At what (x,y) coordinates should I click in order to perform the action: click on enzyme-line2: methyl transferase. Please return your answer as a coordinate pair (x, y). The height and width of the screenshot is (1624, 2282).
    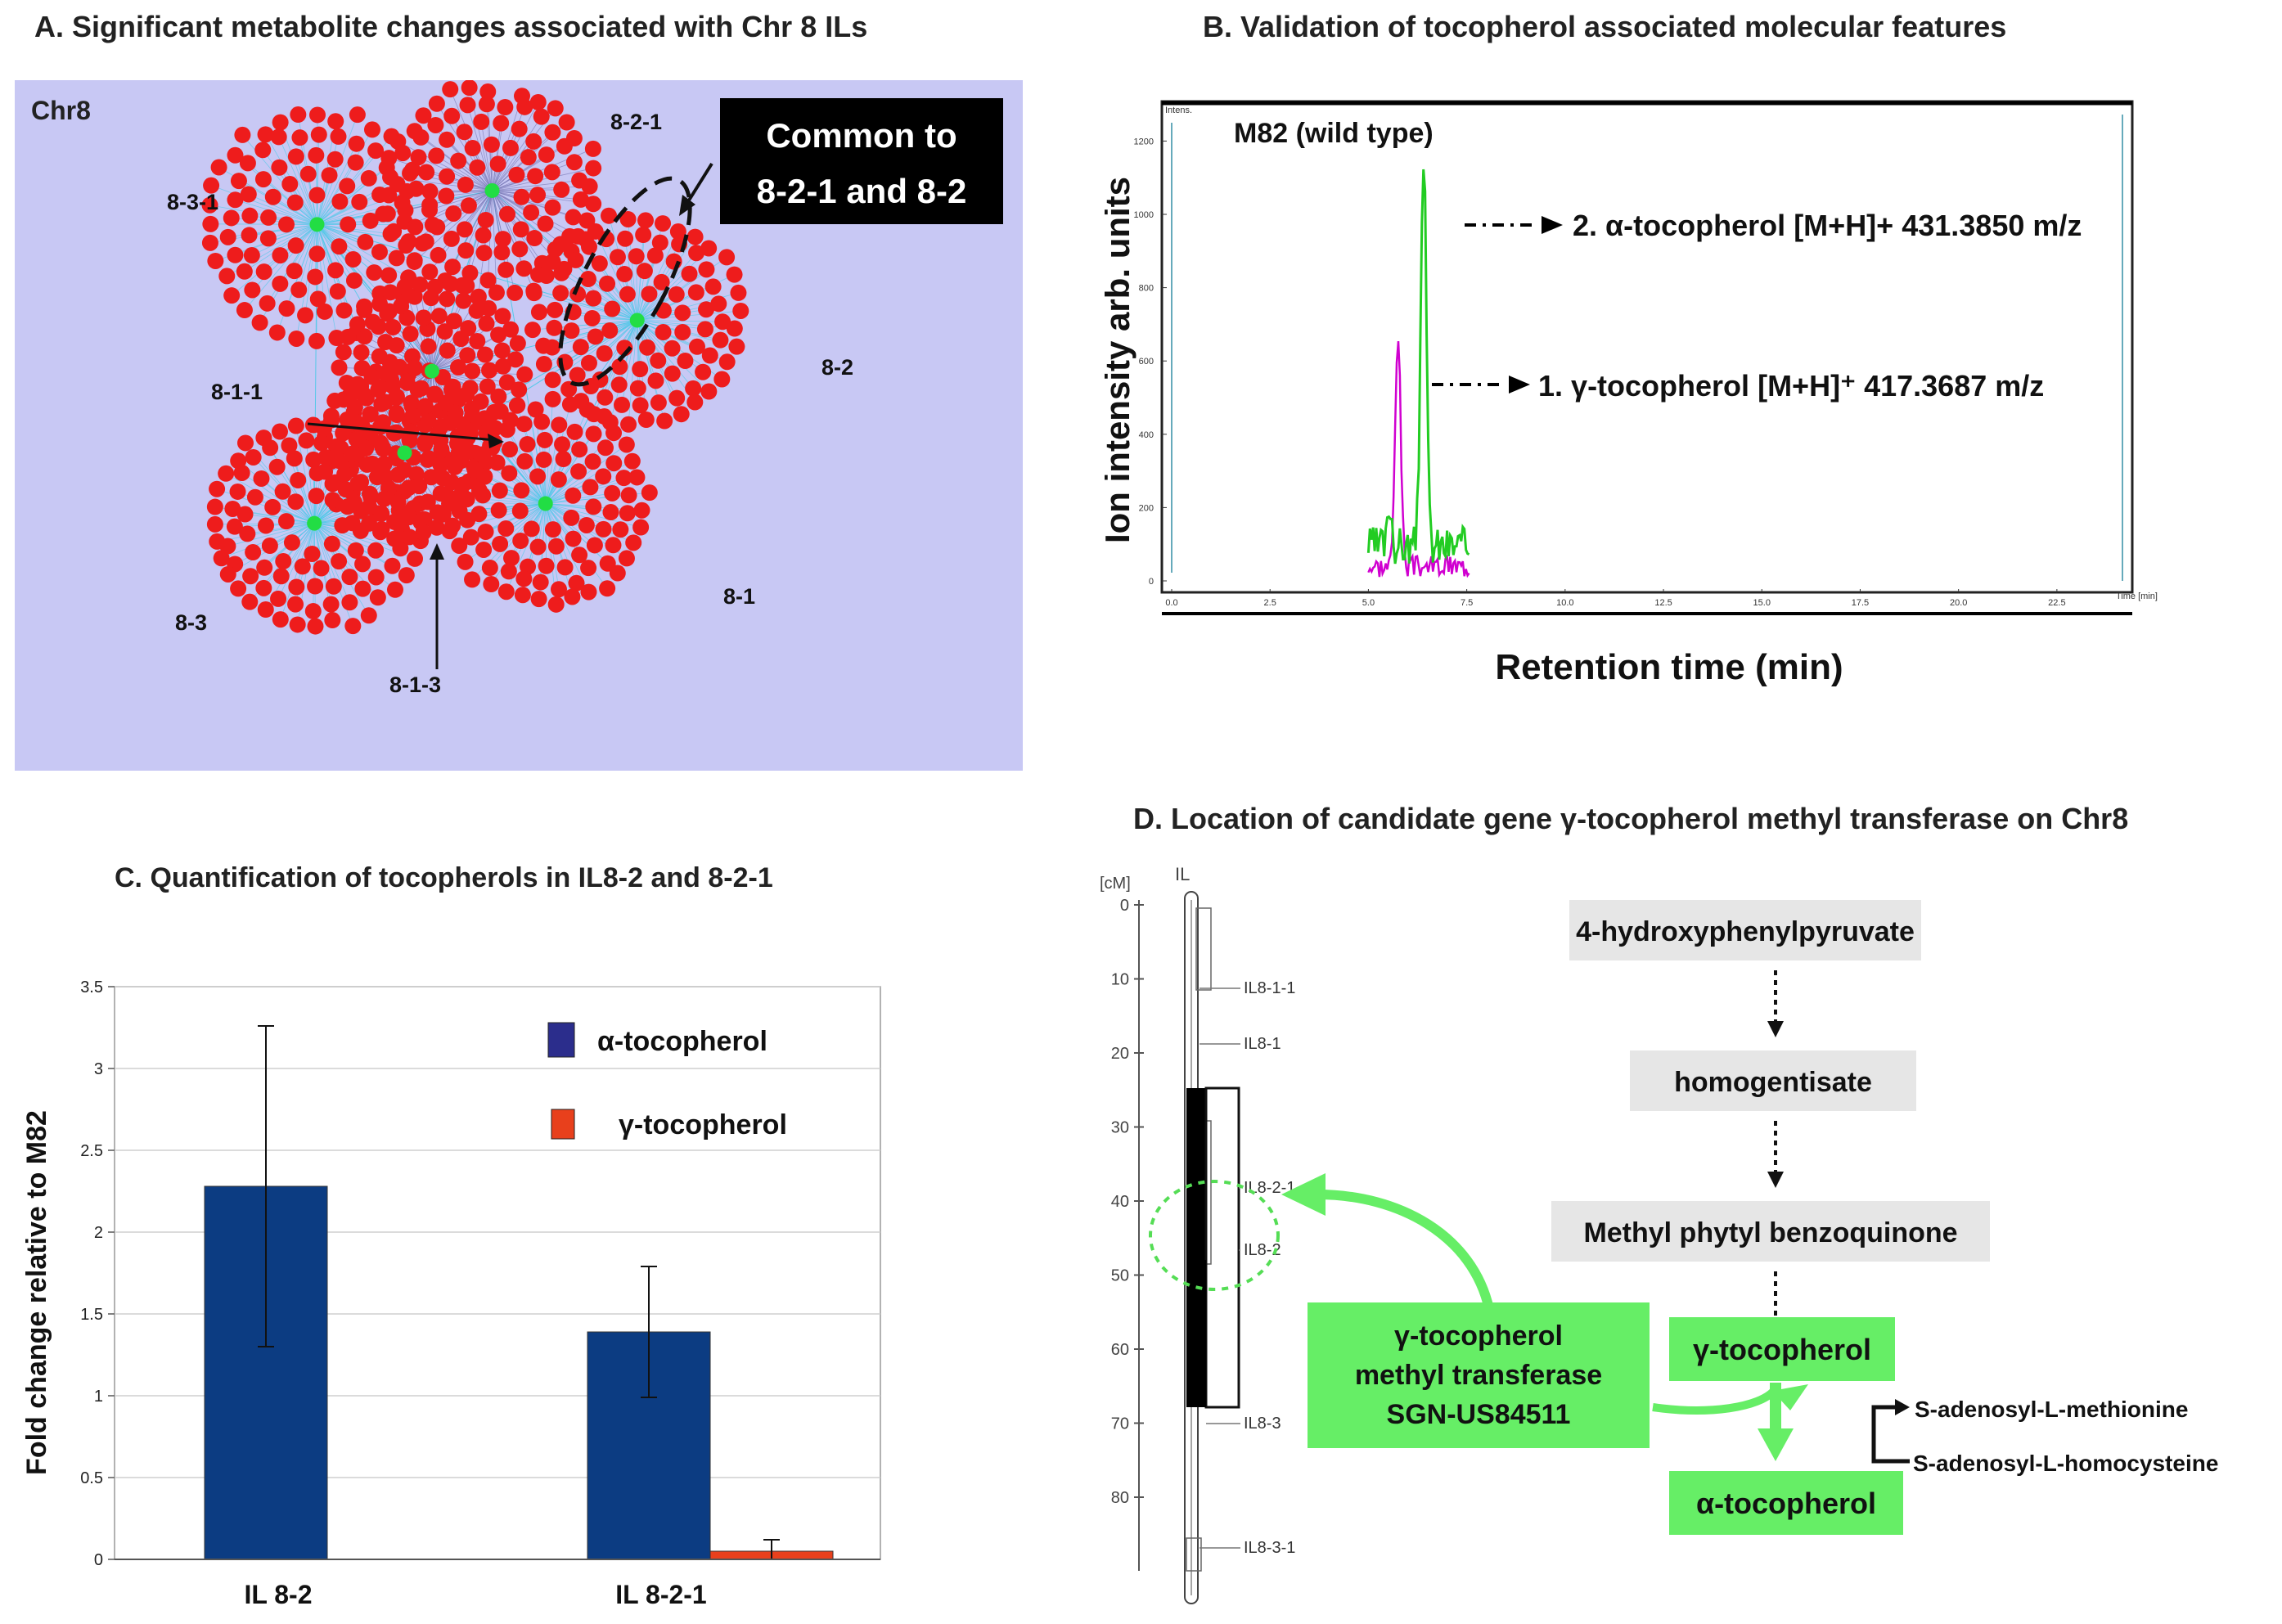
    Looking at the image, I should click on (1478, 1375).